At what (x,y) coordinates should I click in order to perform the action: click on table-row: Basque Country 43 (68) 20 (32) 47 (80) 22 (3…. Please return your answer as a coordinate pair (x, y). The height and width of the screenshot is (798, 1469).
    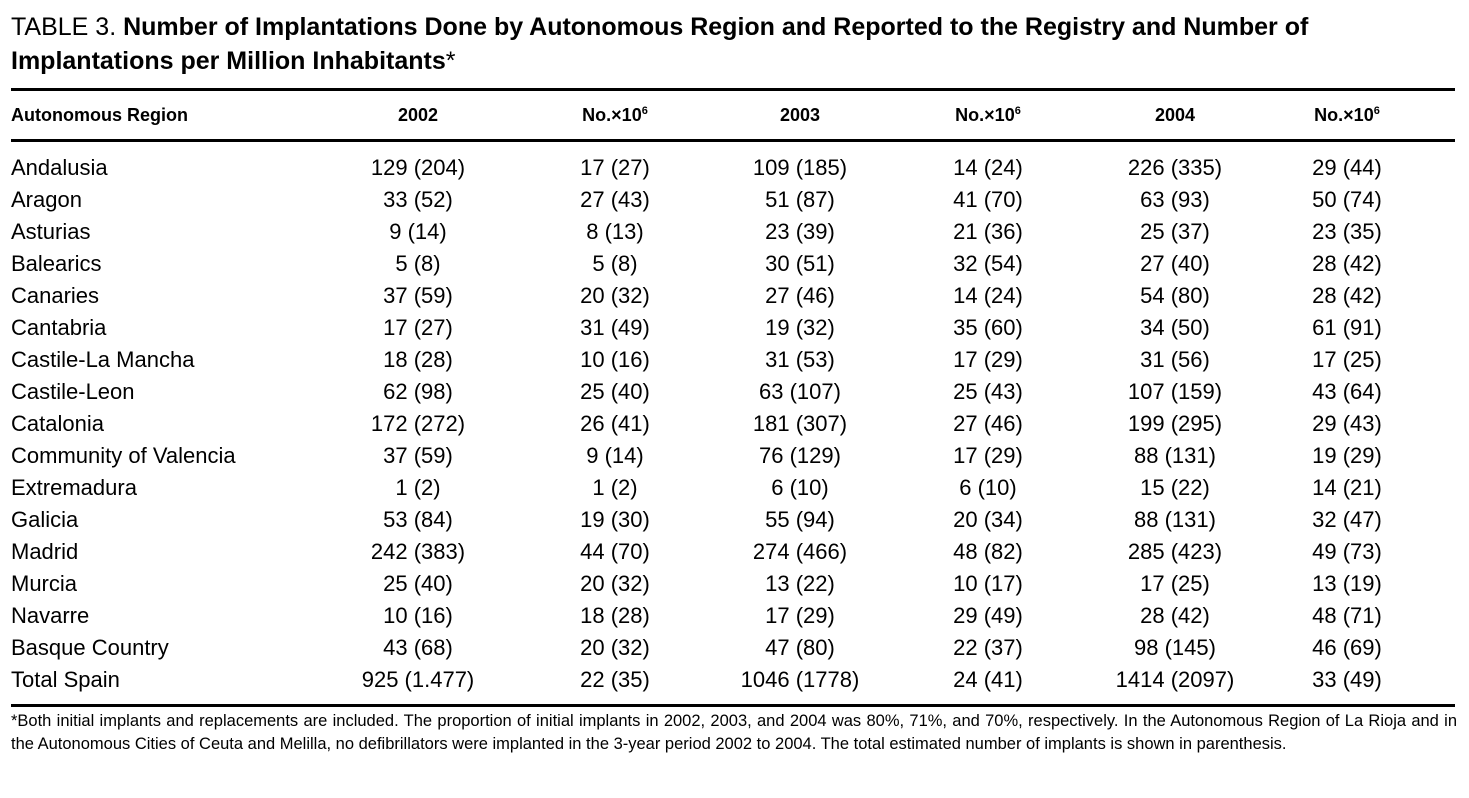
    Looking at the image, I should click on (733, 648).